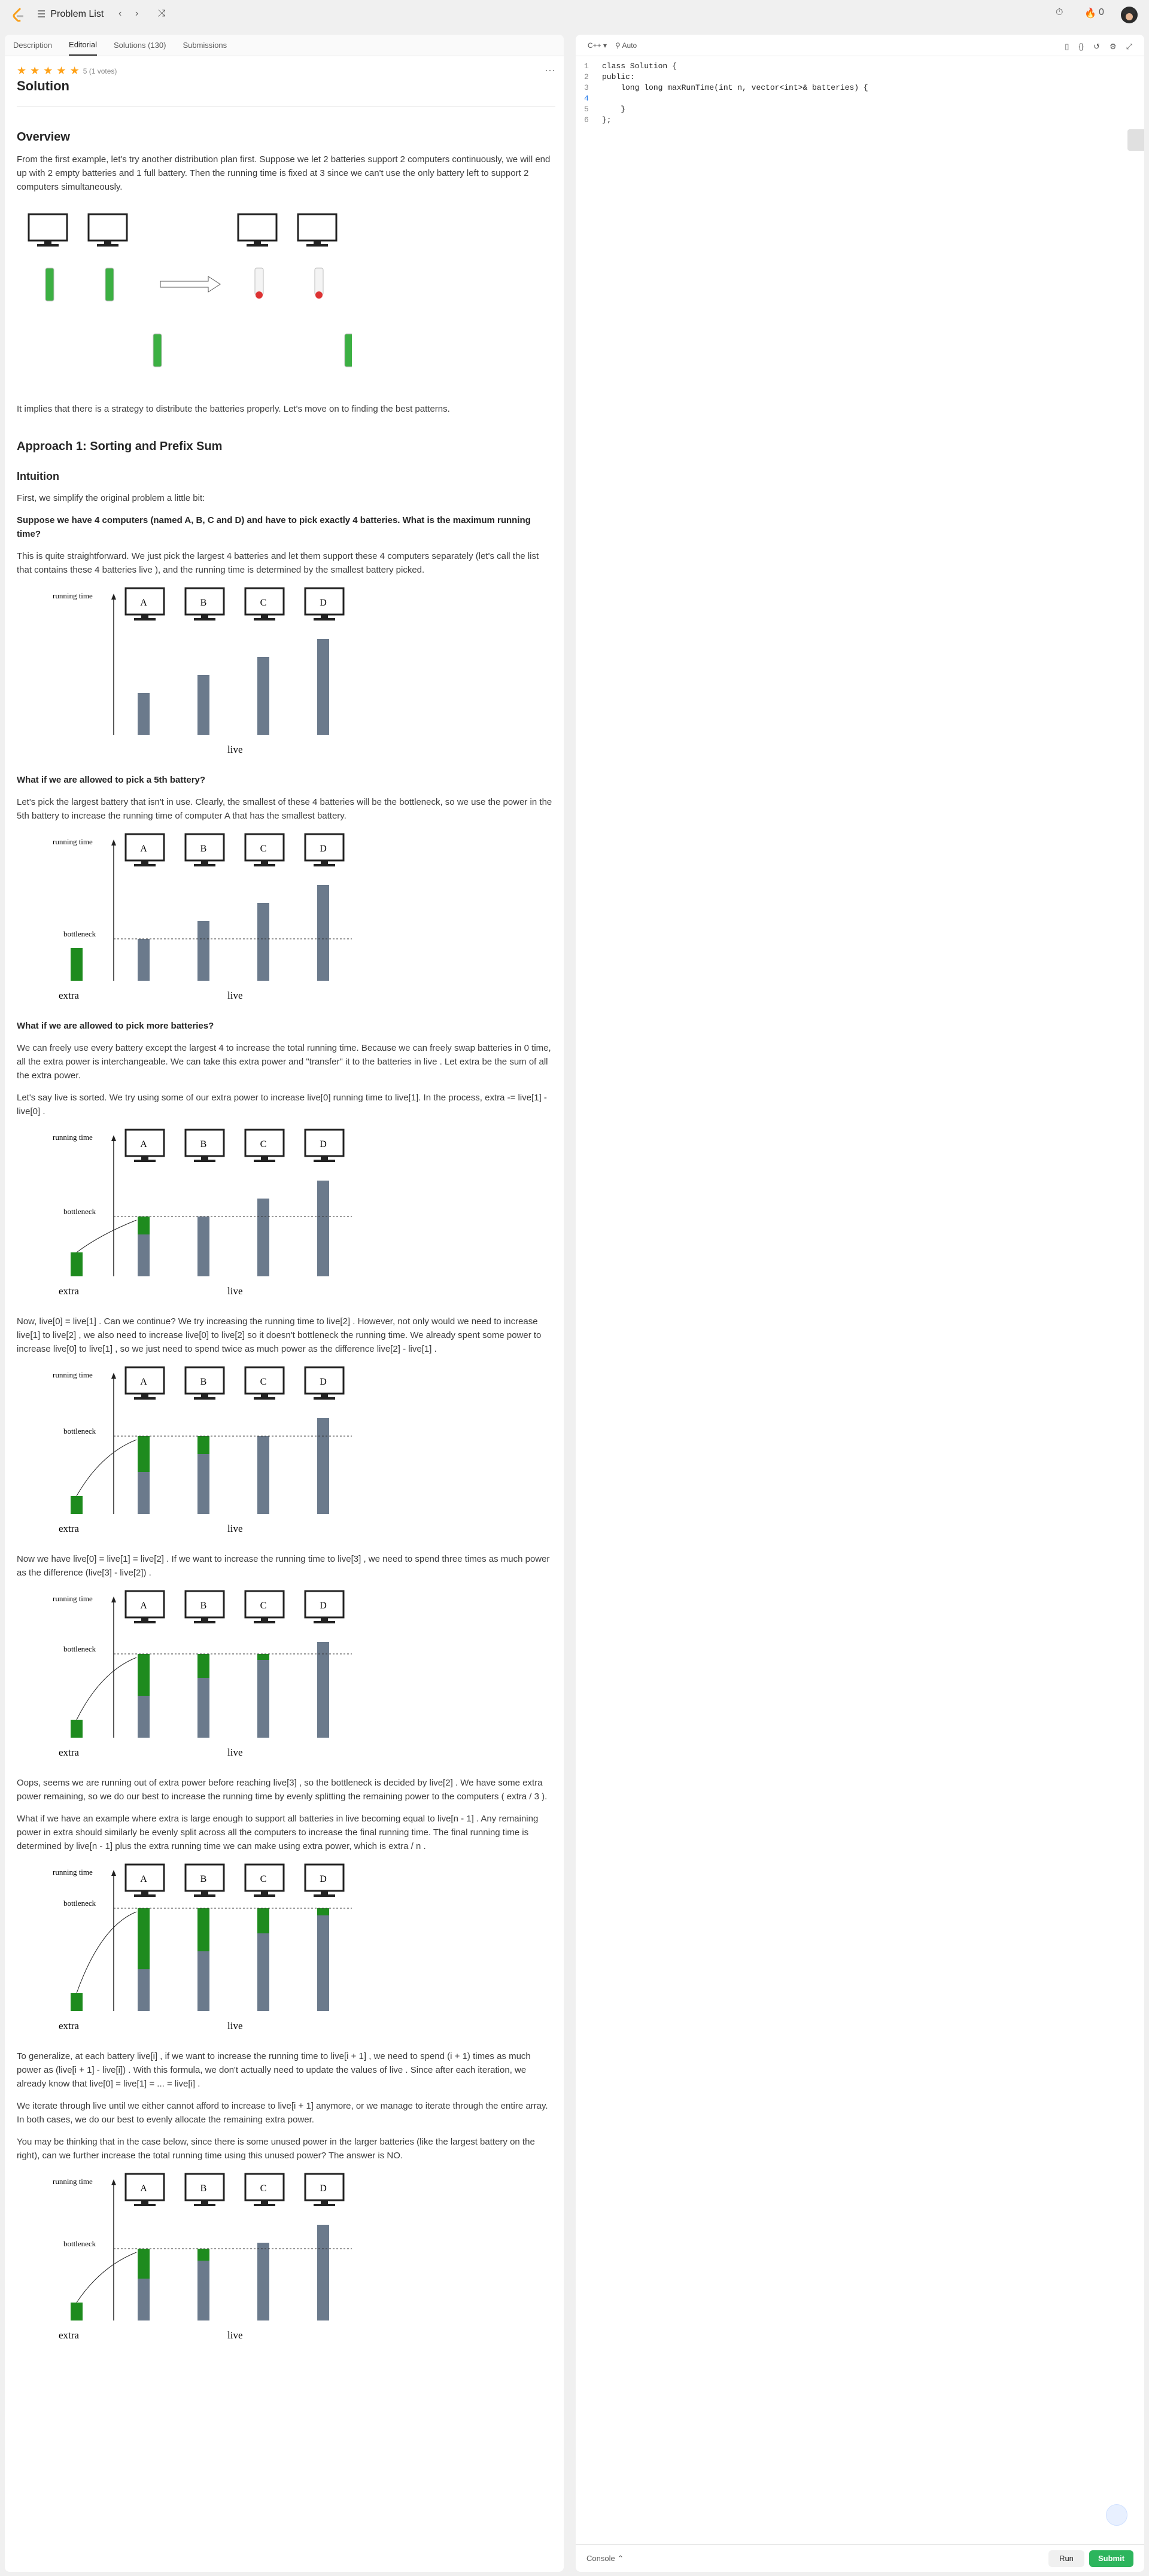  I want to click on side-collapse-tab, so click(1135, 140).